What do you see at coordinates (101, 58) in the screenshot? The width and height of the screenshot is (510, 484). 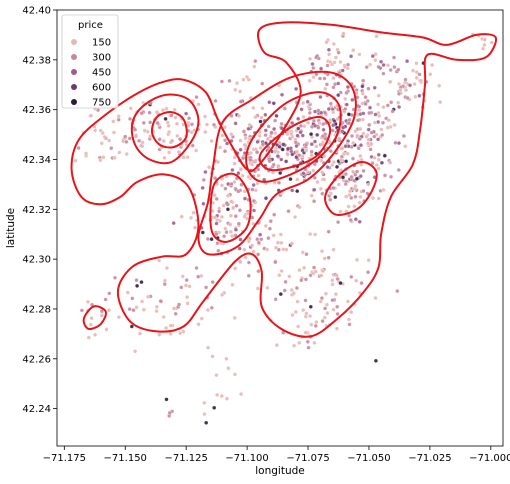 I see `legend-label: 300` at bounding box center [101, 58].